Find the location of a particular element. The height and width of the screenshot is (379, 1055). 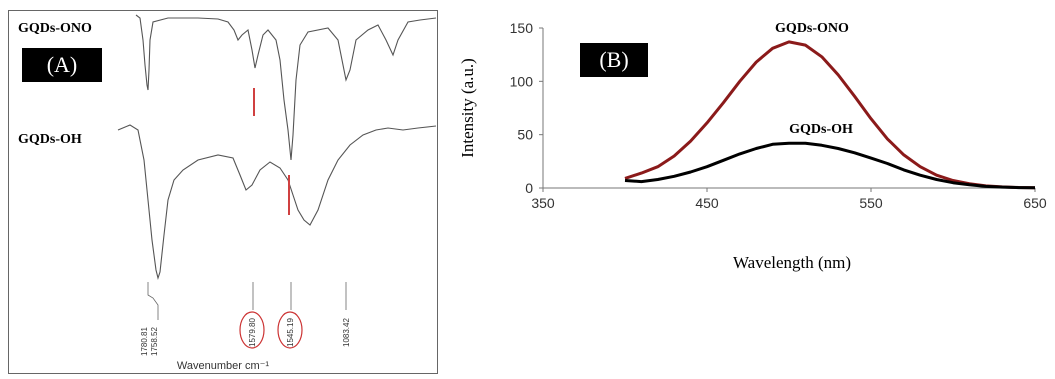

panel-b-label: (B) is located at coordinates (614, 60).